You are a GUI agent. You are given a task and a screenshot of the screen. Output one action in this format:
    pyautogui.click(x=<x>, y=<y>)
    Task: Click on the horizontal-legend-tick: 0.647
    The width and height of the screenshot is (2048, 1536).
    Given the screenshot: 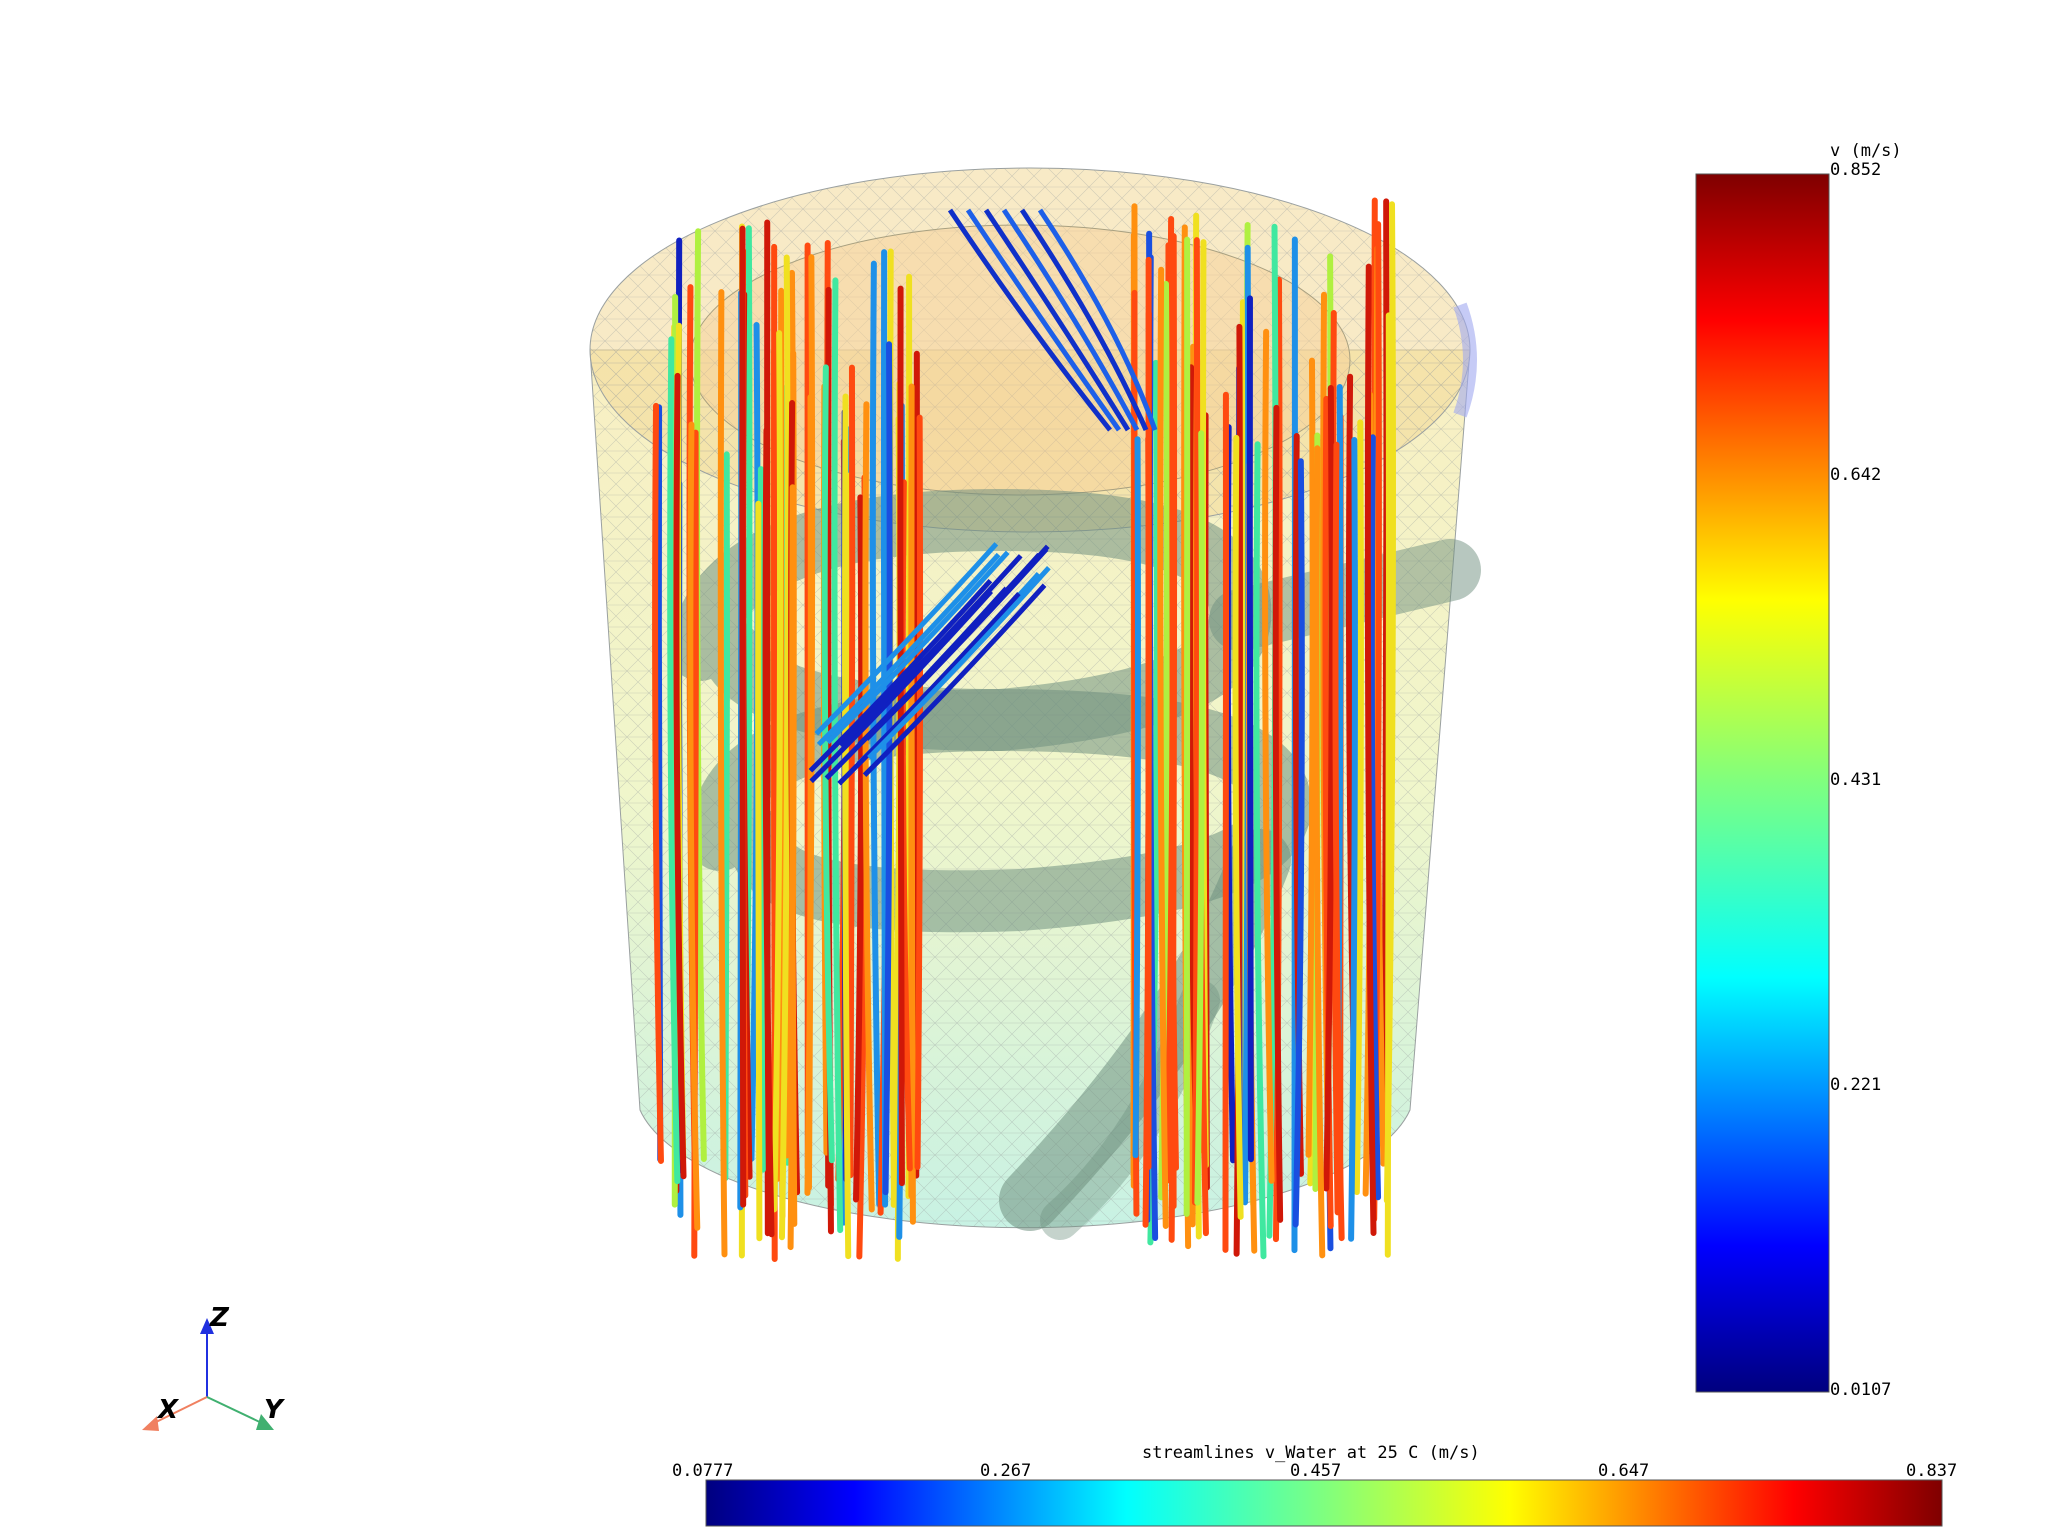 What is the action you would take?
    pyautogui.click(x=1624, y=1471)
    